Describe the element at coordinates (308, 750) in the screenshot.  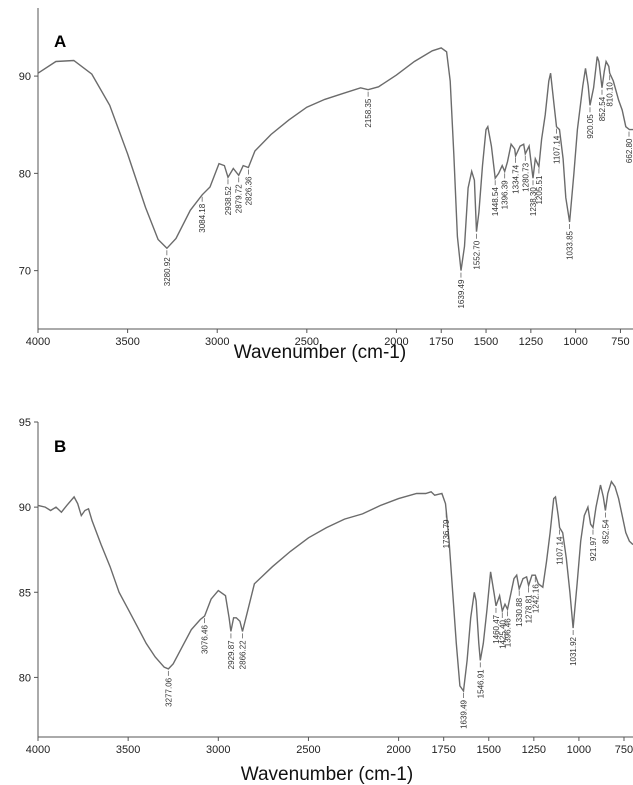
I see `panel-b-x-tick-label: 2500` at that location.